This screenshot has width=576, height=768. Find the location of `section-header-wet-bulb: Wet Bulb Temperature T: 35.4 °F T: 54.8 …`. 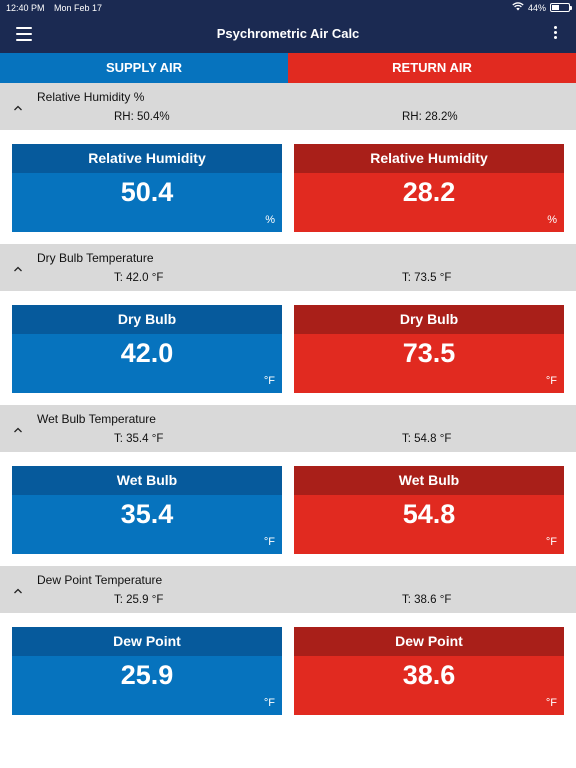

section-header-wet-bulb: Wet Bulb Temperature T: 35.4 °F T: 54.8 … is located at coordinates (288, 428).